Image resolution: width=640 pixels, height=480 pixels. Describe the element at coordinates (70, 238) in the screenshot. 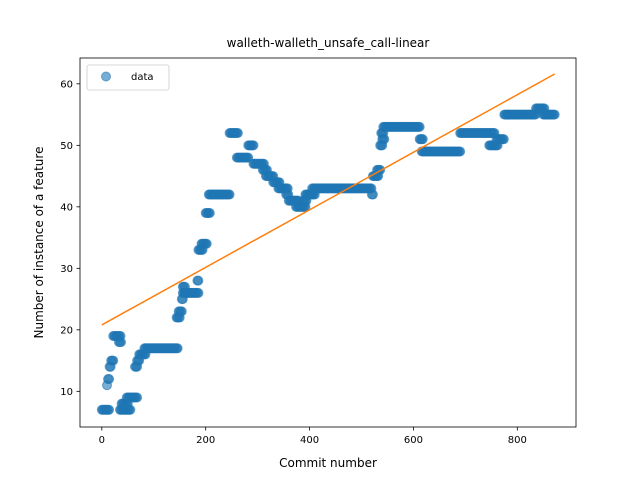

I see `y-axis: 10 20 30 40 50 60` at that location.